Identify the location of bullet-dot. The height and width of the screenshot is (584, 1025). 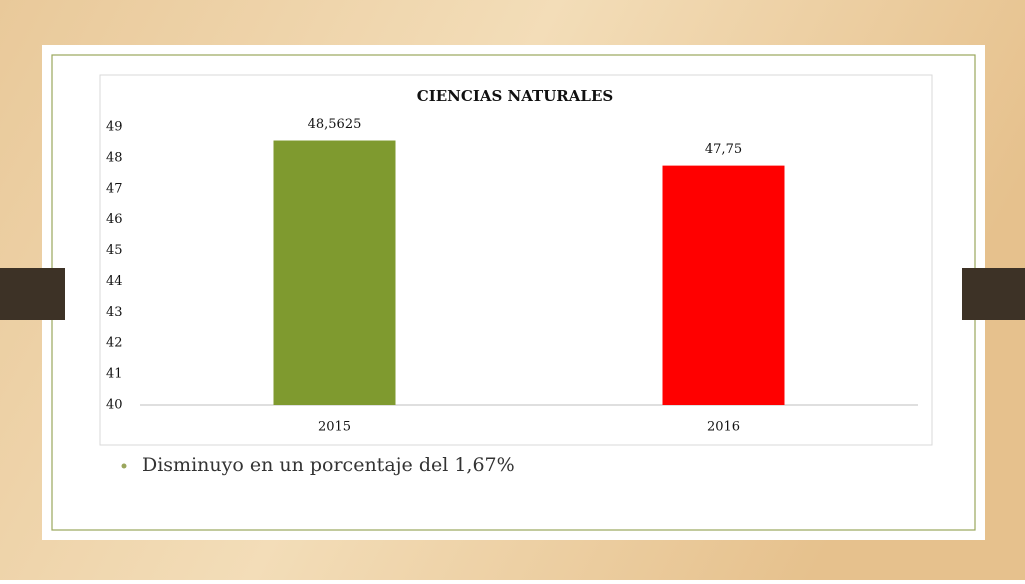
(124, 466).